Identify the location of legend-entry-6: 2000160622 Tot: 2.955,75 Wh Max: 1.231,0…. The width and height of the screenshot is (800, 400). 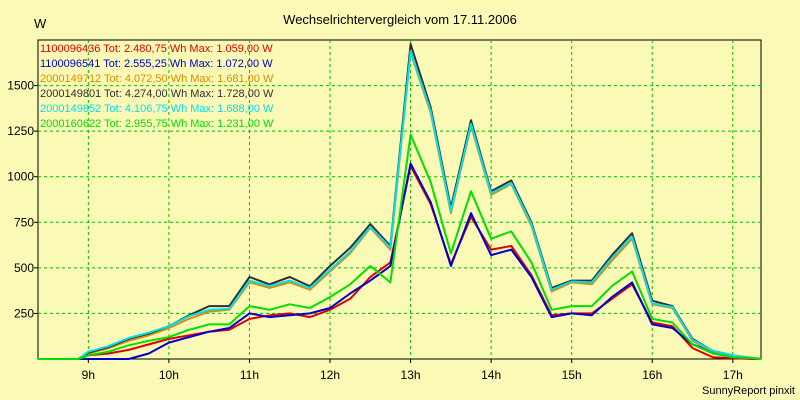
(157, 124).